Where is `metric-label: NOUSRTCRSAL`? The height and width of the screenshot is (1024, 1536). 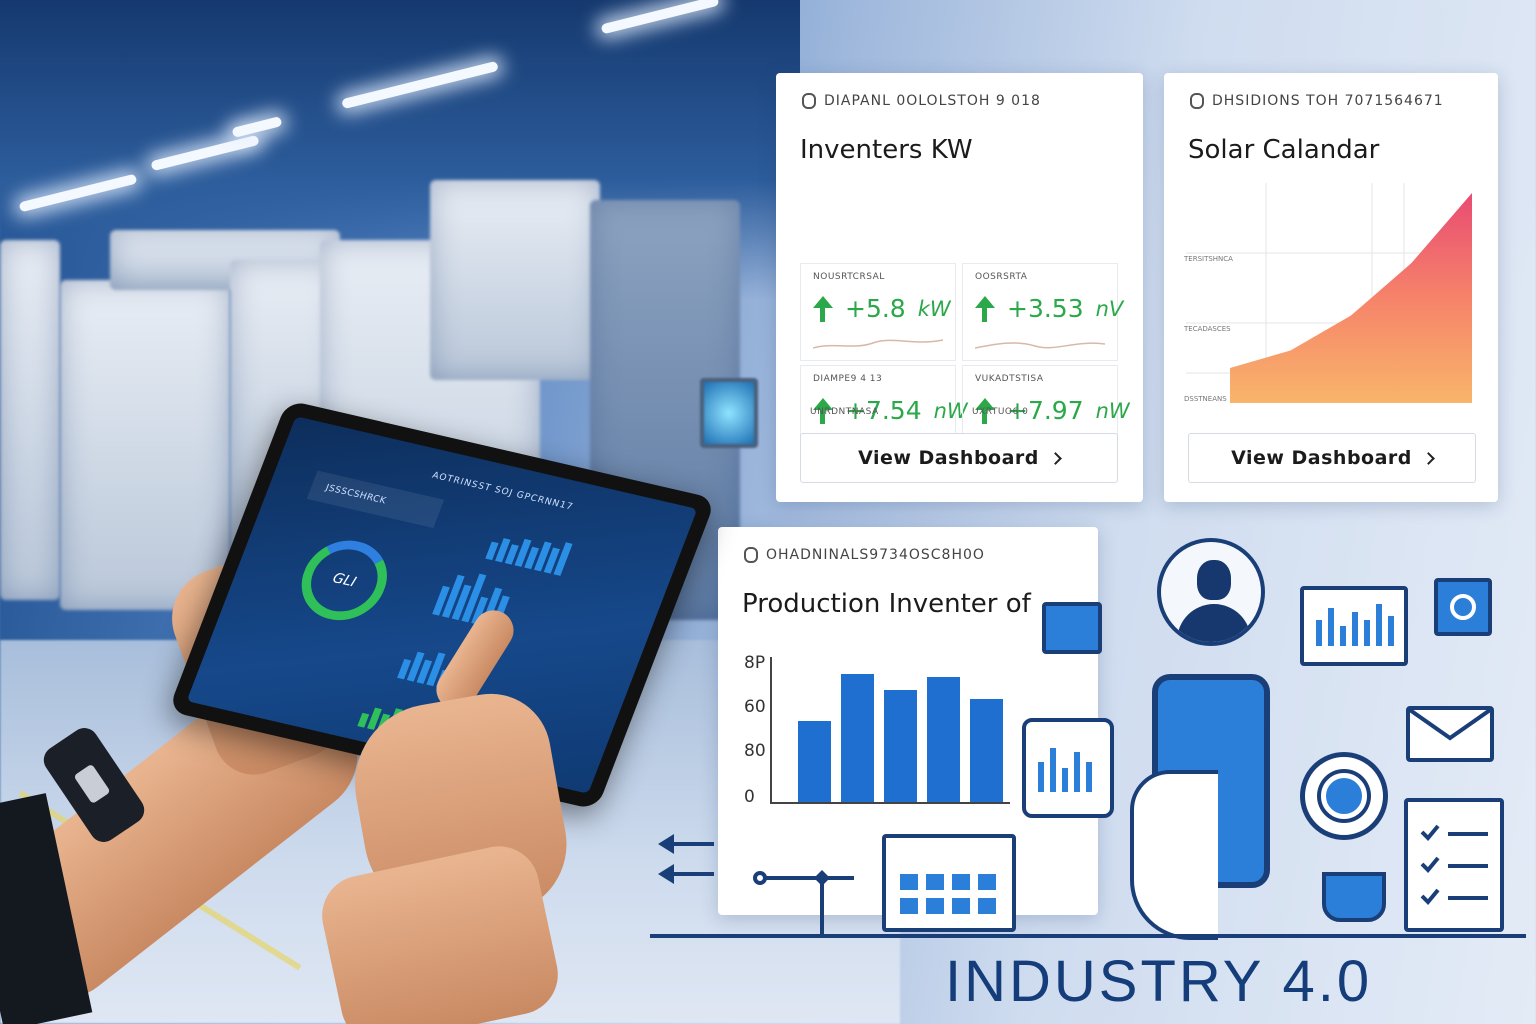 metric-label: NOUSRTCRSAL is located at coordinates (849, 277).